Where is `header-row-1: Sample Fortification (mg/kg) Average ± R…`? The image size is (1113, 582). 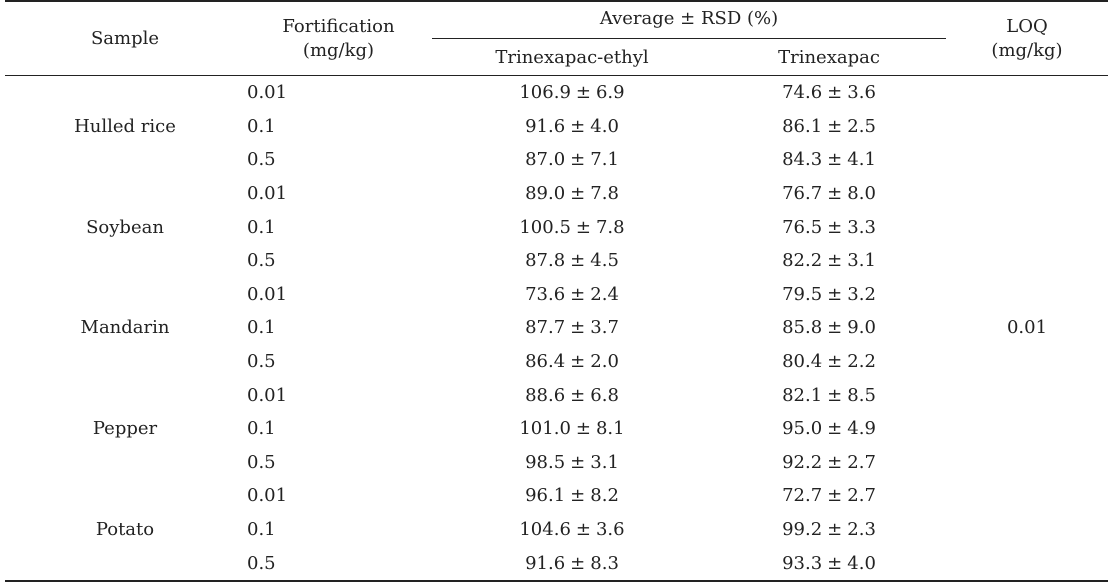 header-row-1: Sample Fortification (mg/kg) Average ± R… is located at coordinates (556, 31).